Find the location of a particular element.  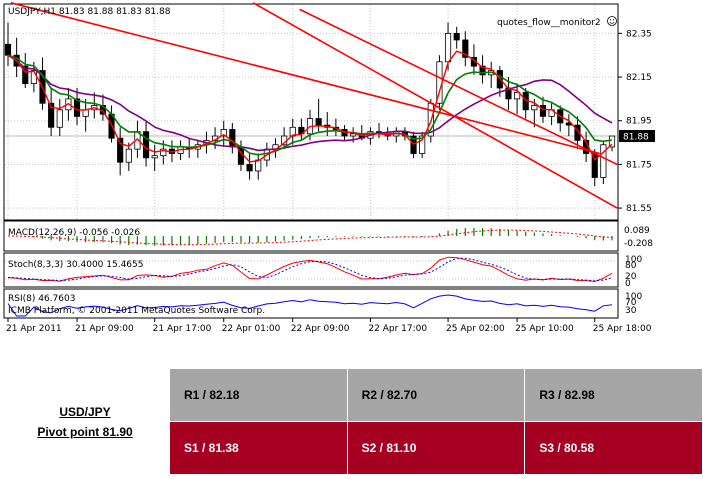

rsi-line is located at coordinates (310, 305).